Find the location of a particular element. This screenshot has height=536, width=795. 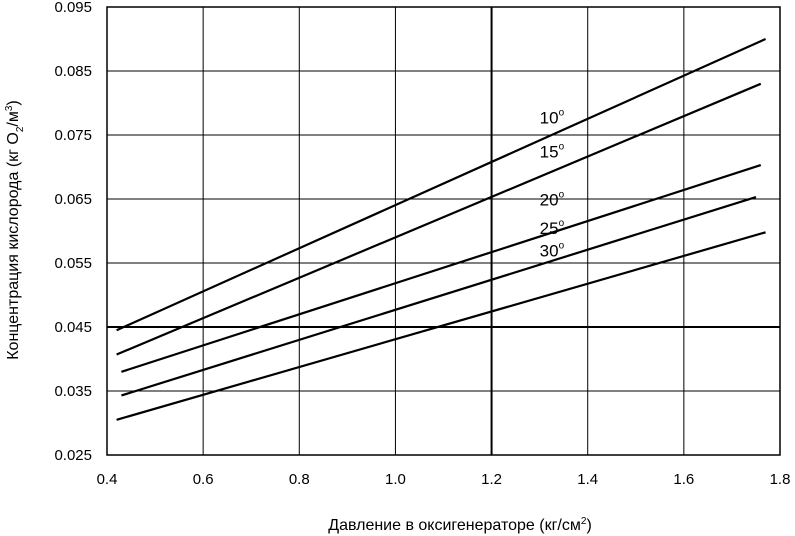

x-tick-label: 0.6 is located at coordinates (203, 479).